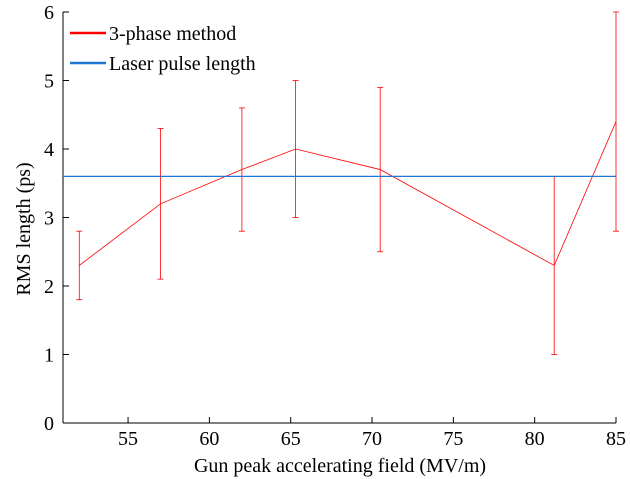  What do you see at coordinates (49, 150) in the screenshot?
I see `y-tick-label: 4` at bounding box center [49, 150].